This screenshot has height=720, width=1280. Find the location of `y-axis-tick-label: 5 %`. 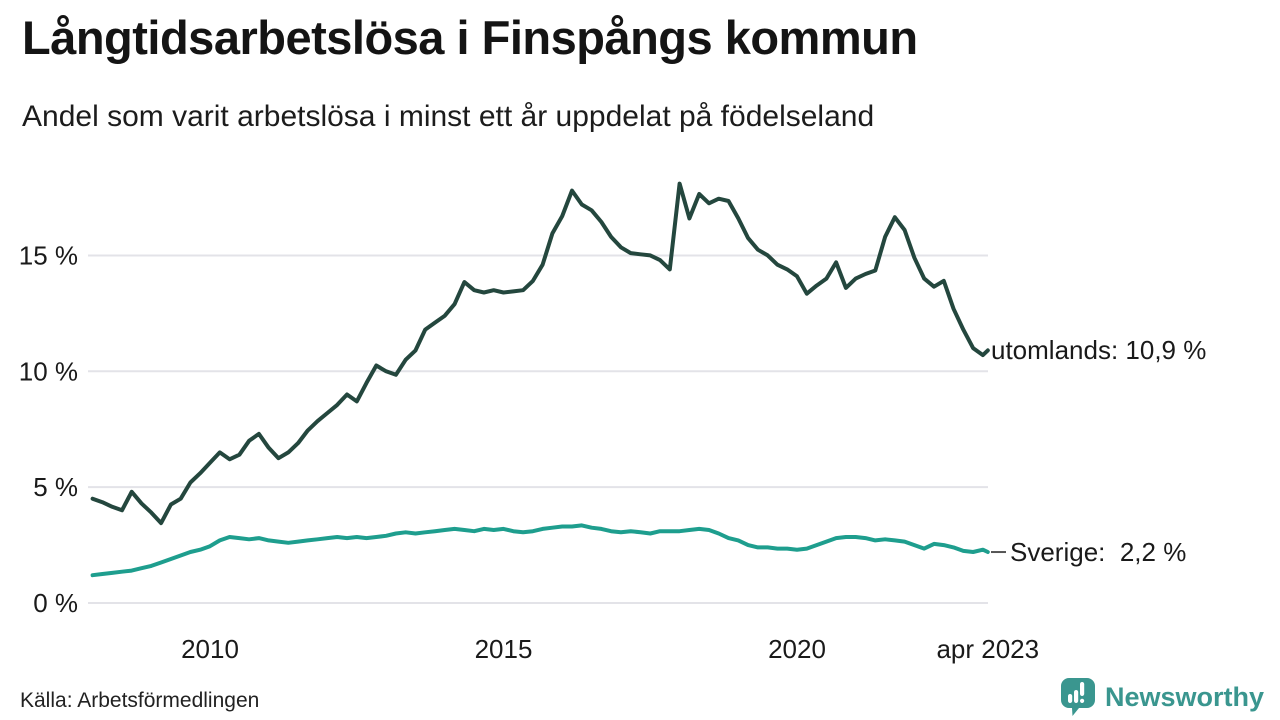

y-axis-tick-label: 5 % is located at coordinates (55, 487).